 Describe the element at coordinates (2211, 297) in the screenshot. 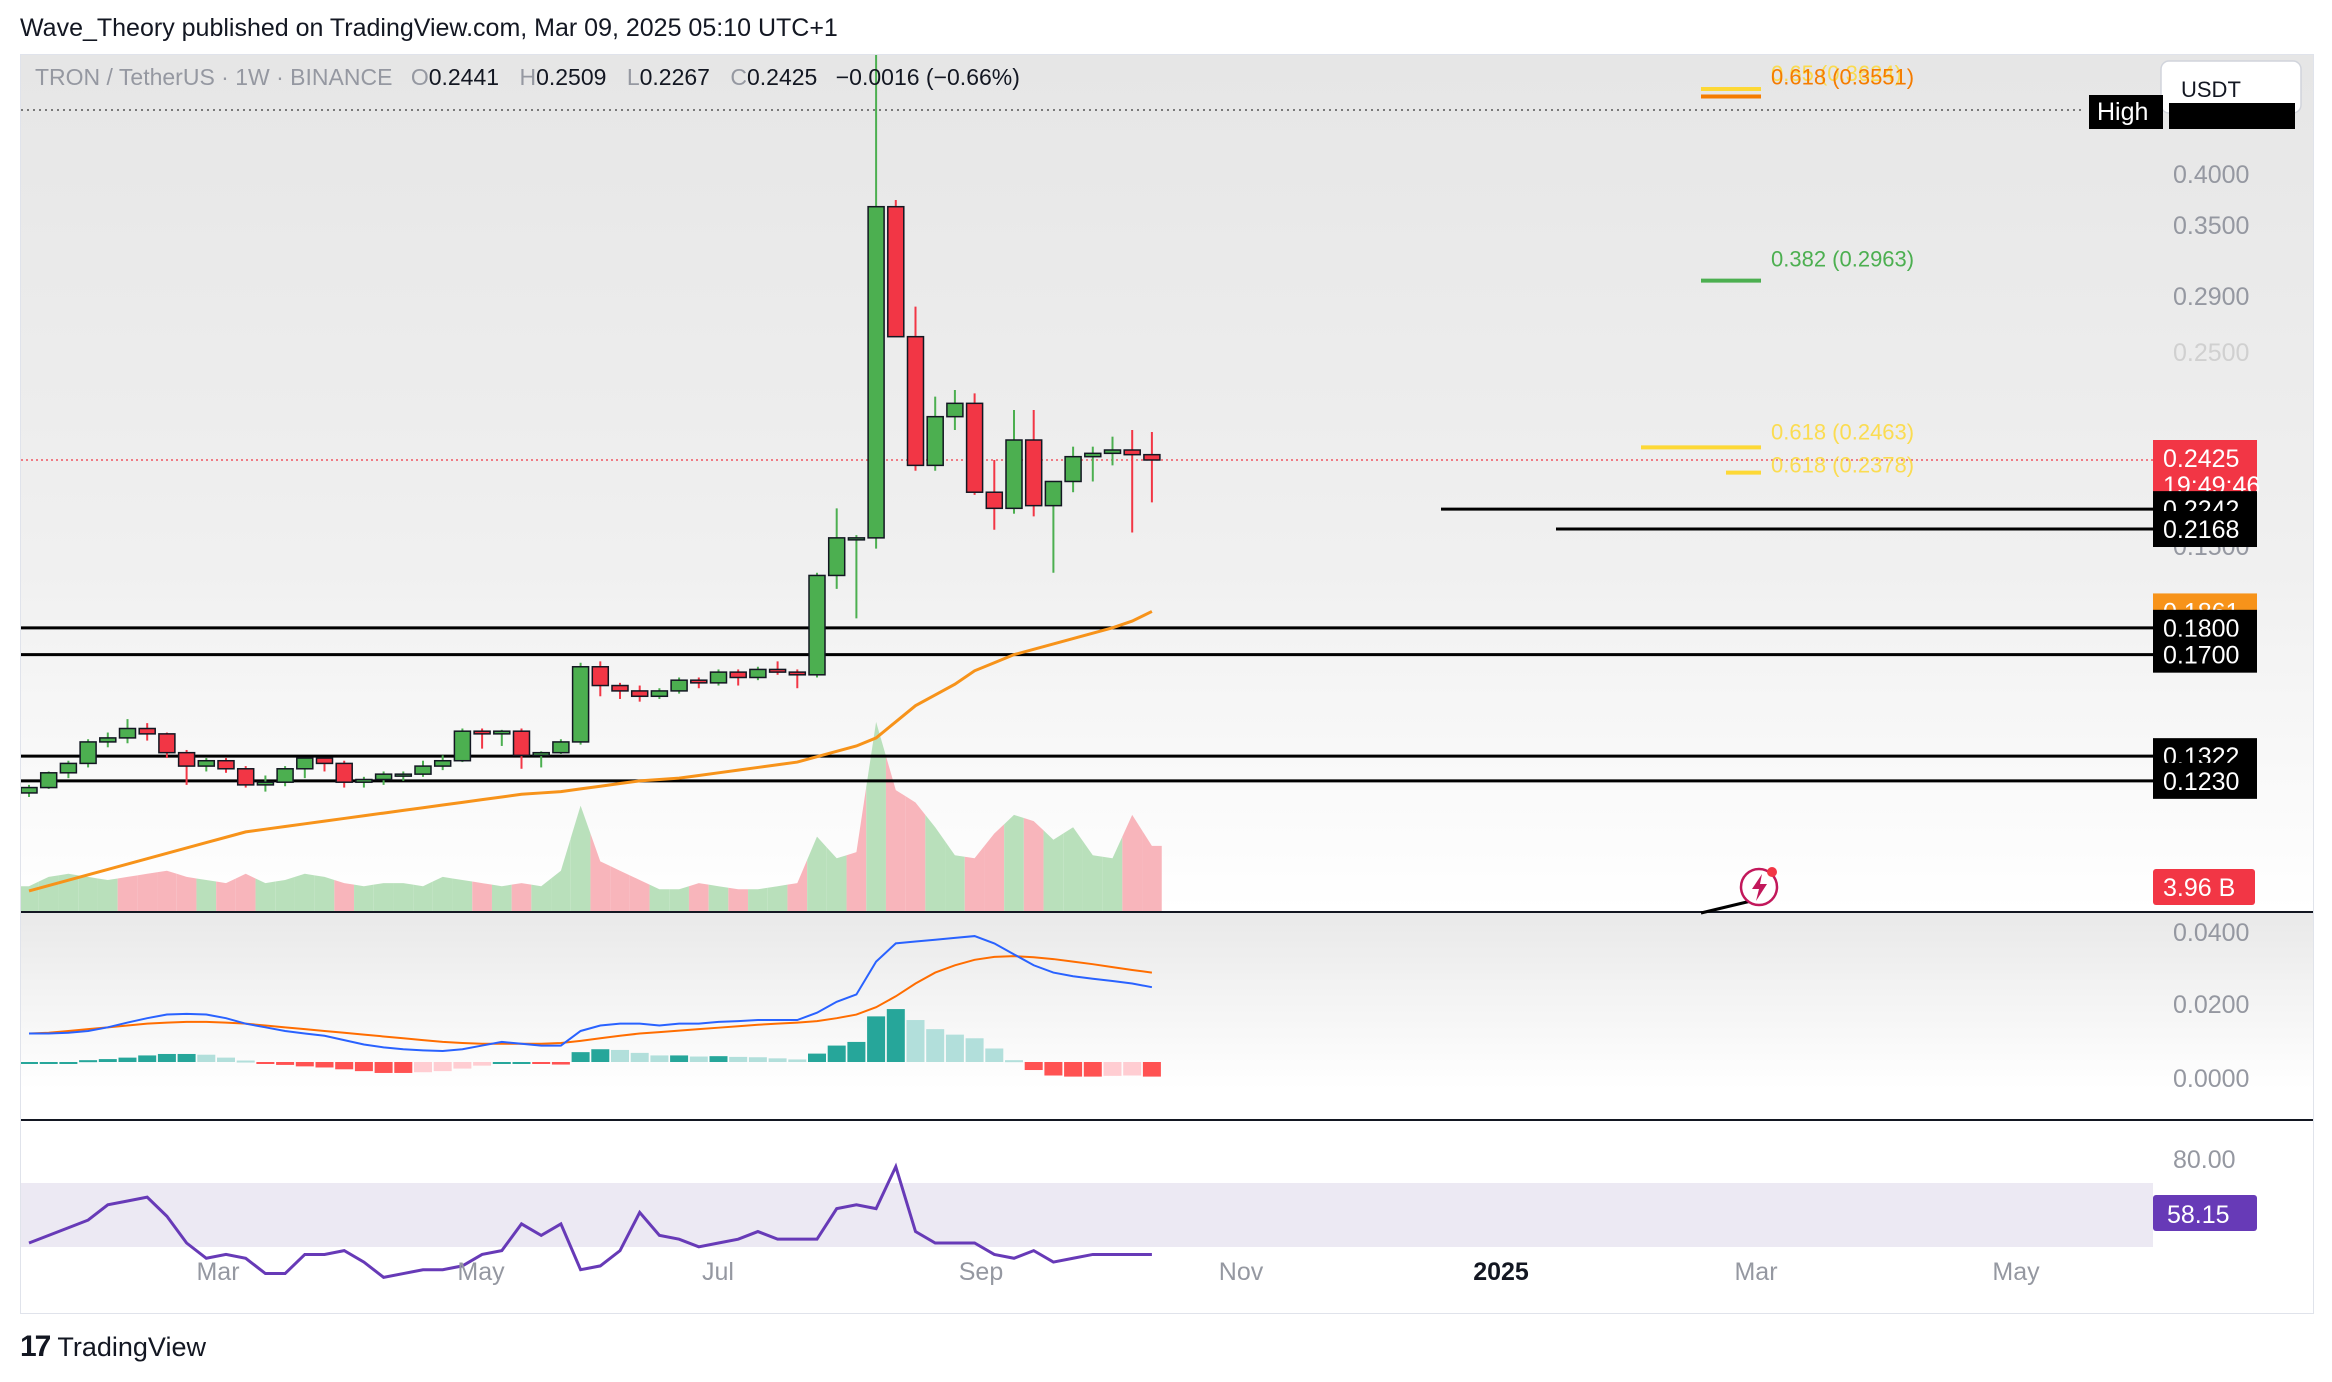

I see `y-tick-label: 0.2900` at that location.